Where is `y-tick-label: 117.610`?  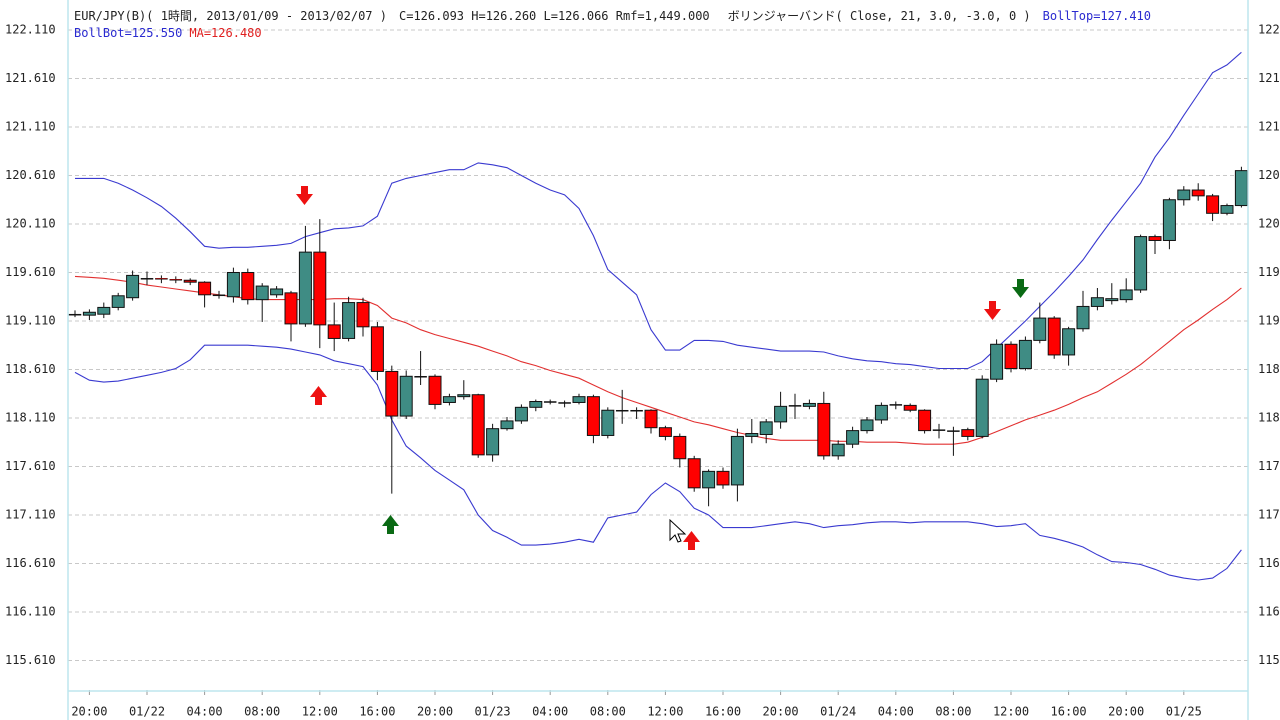 y-tick-label: 117.610 is located at coordinates (30, 466).